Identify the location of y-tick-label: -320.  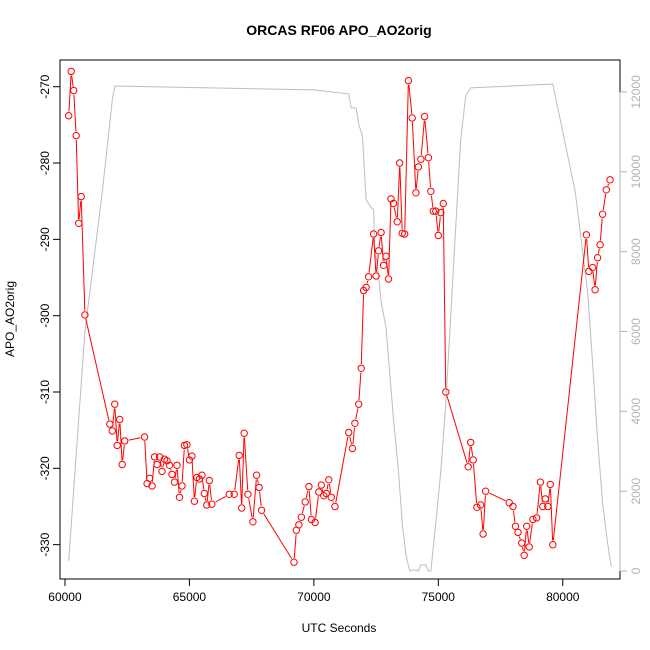
(45, 468).